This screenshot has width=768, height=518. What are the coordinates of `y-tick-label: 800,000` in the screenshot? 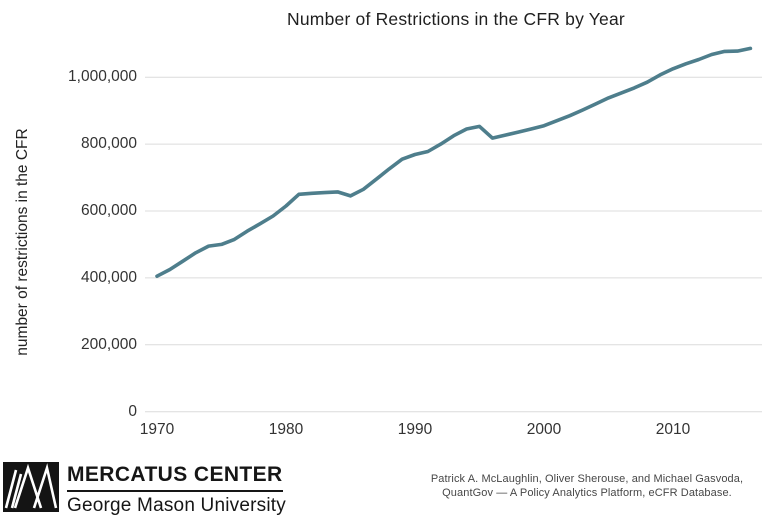 It's located at (108, 144).